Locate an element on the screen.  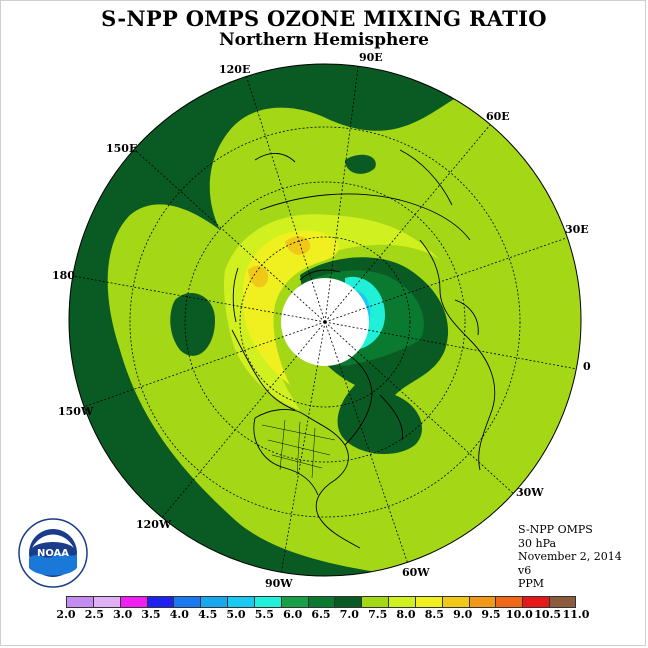
info-instrument: S-NPP OMPS is located at coordinates (555, 529).